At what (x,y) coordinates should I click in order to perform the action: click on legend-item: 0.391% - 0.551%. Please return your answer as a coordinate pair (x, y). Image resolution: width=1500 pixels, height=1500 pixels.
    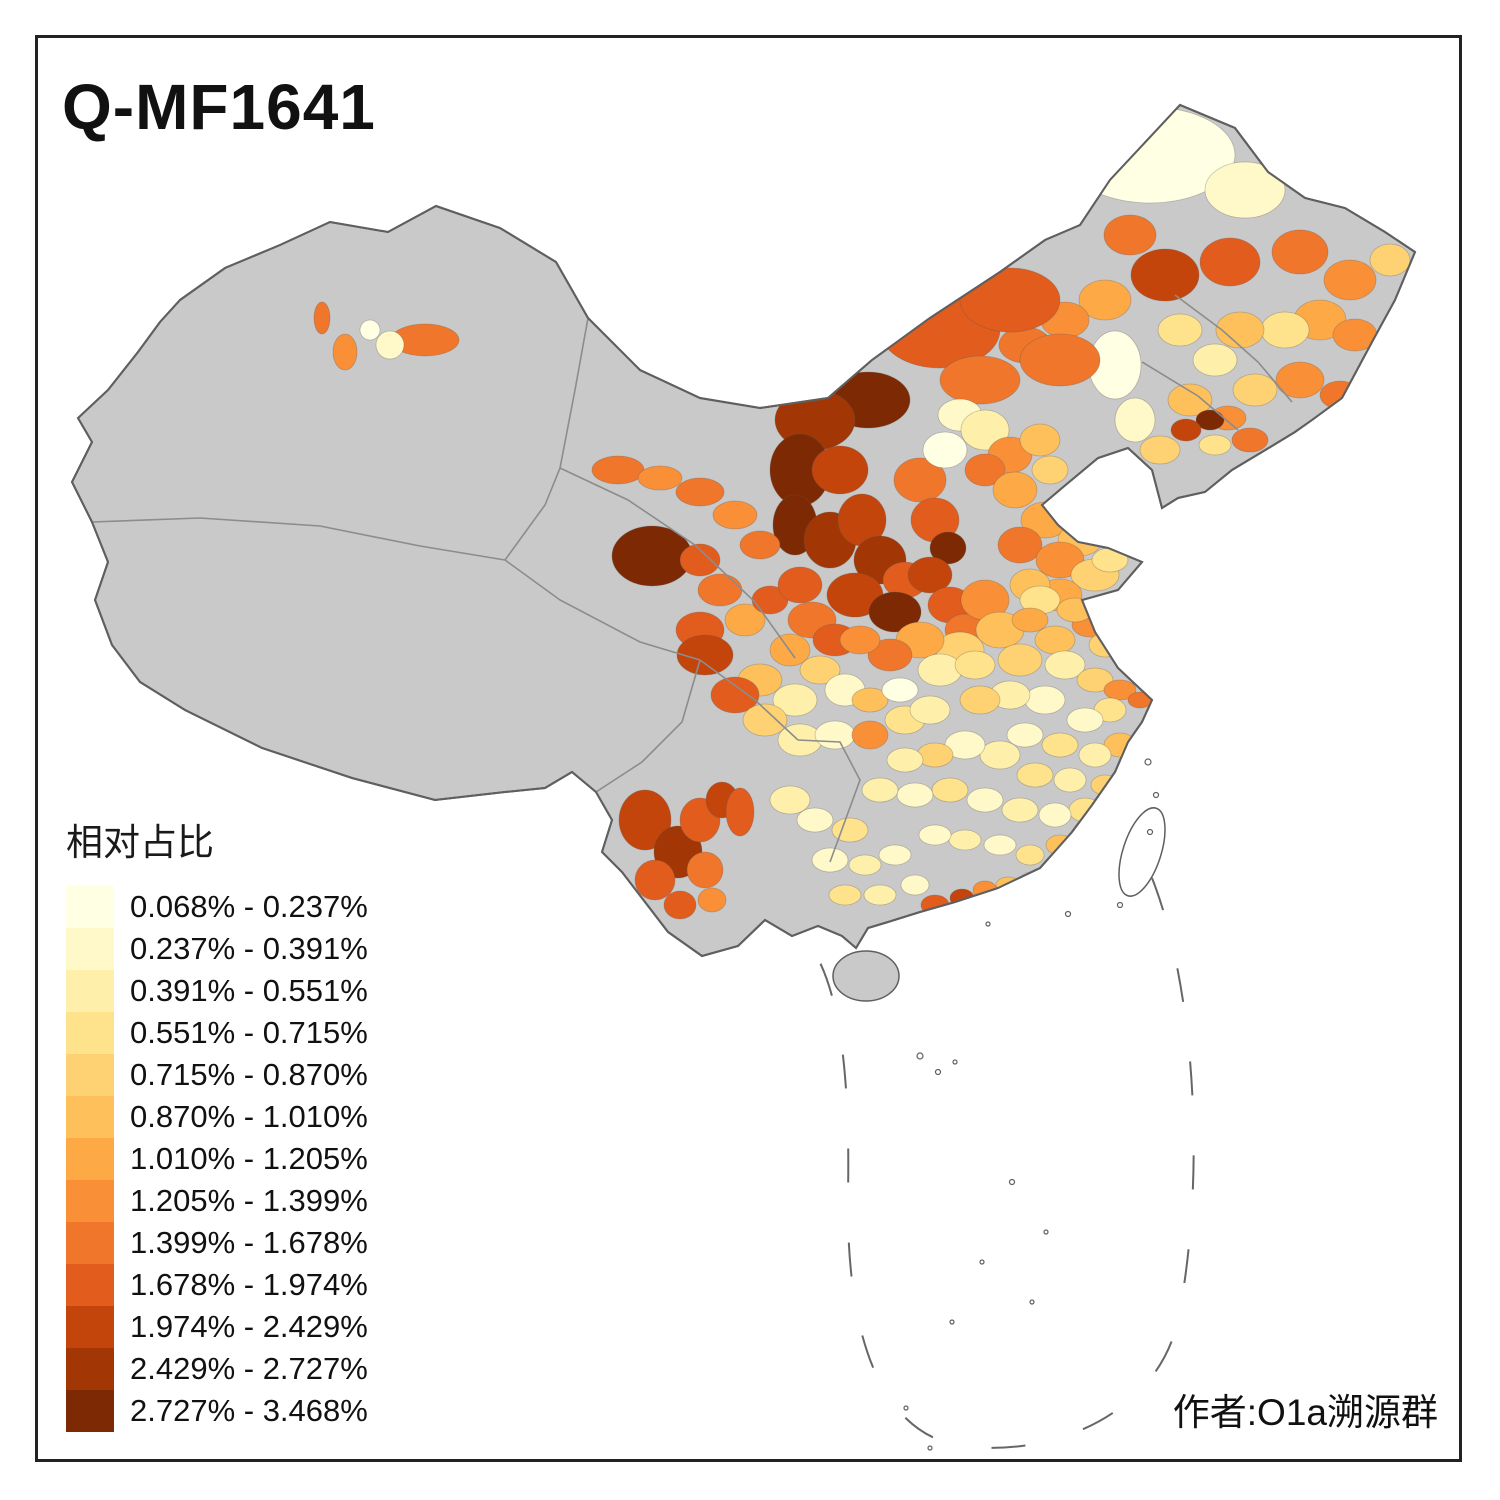
    Looking at the image, I should click on (217, 991).